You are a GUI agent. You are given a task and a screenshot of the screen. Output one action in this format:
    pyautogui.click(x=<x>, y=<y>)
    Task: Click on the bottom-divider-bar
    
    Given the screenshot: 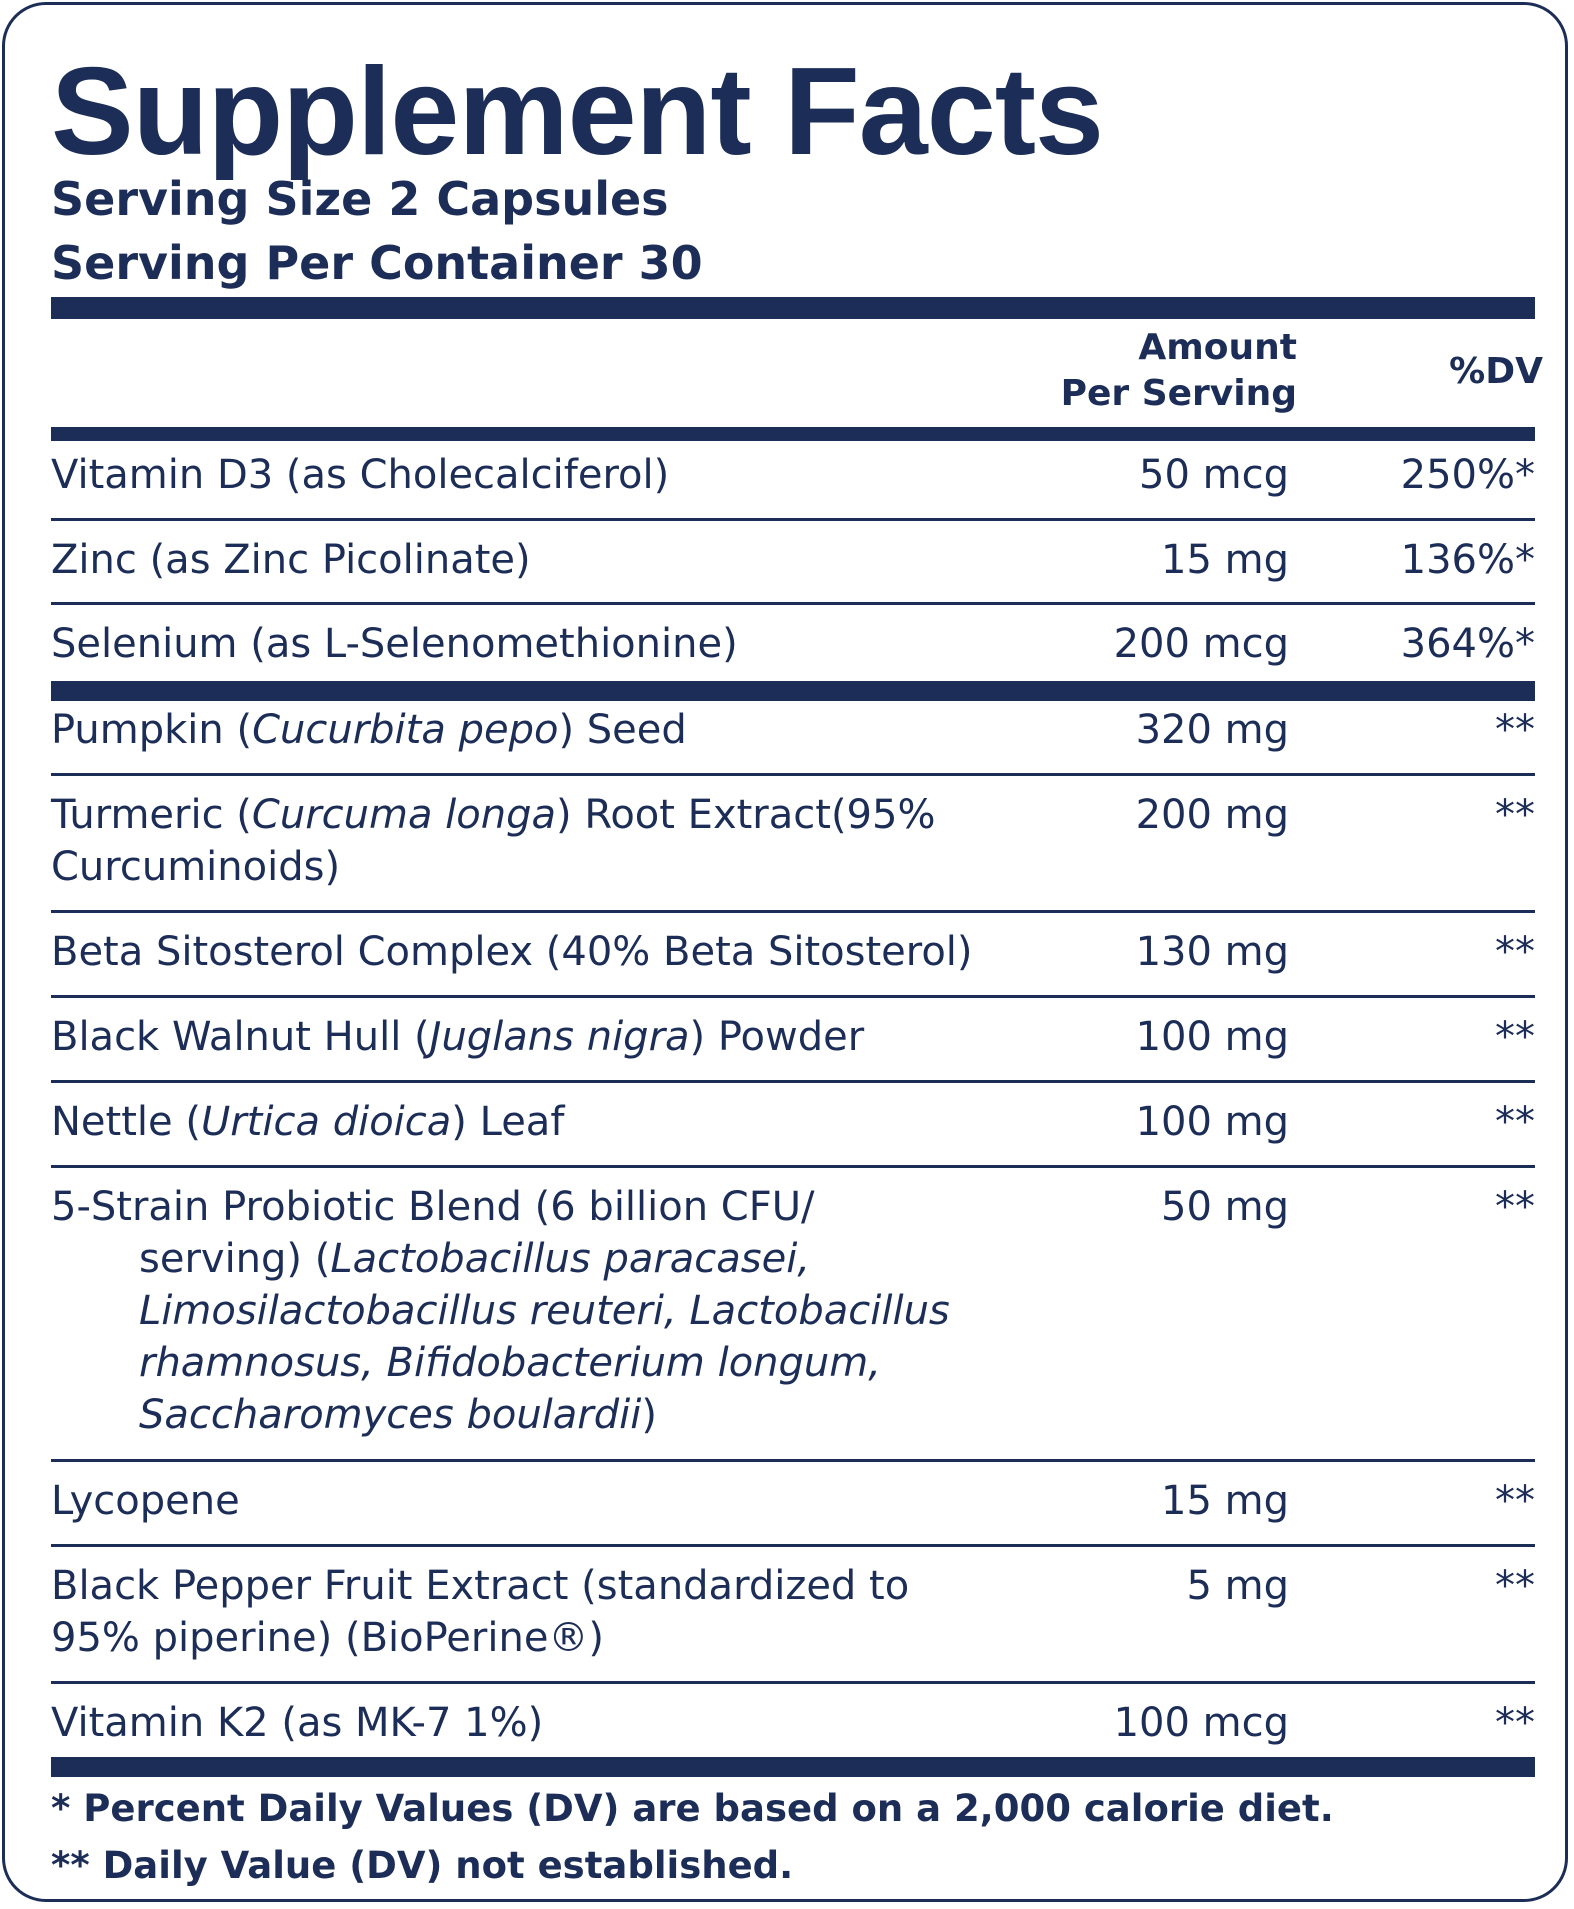 What is the action you would take?
    pyautogui.click(x=793, y=1767)
    